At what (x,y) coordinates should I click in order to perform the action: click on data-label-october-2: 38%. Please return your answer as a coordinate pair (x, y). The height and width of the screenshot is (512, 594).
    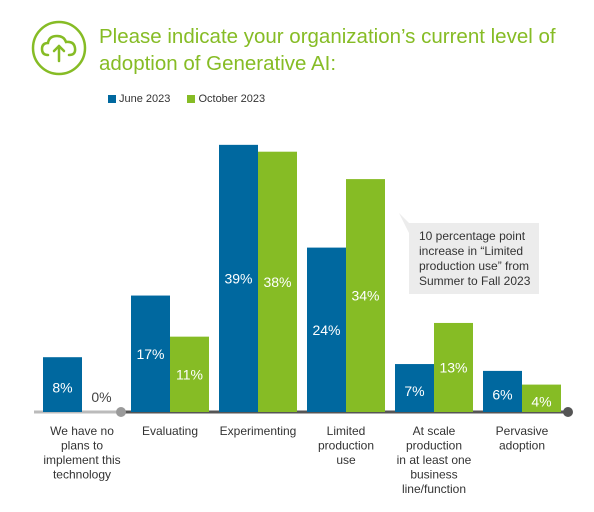
    Looking at the image, I should click on (277, 282).